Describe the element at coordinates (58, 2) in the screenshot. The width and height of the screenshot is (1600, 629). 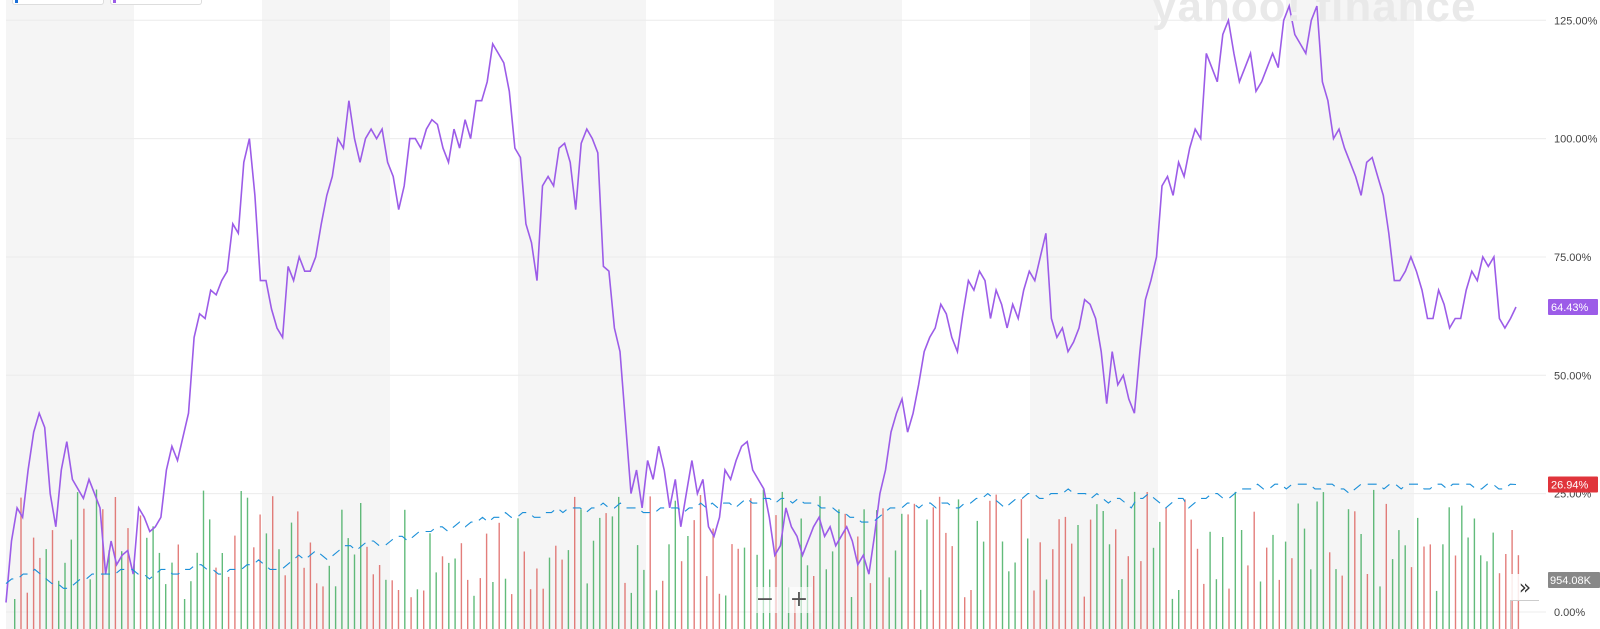
I see `legend-tab-primary` at that location.